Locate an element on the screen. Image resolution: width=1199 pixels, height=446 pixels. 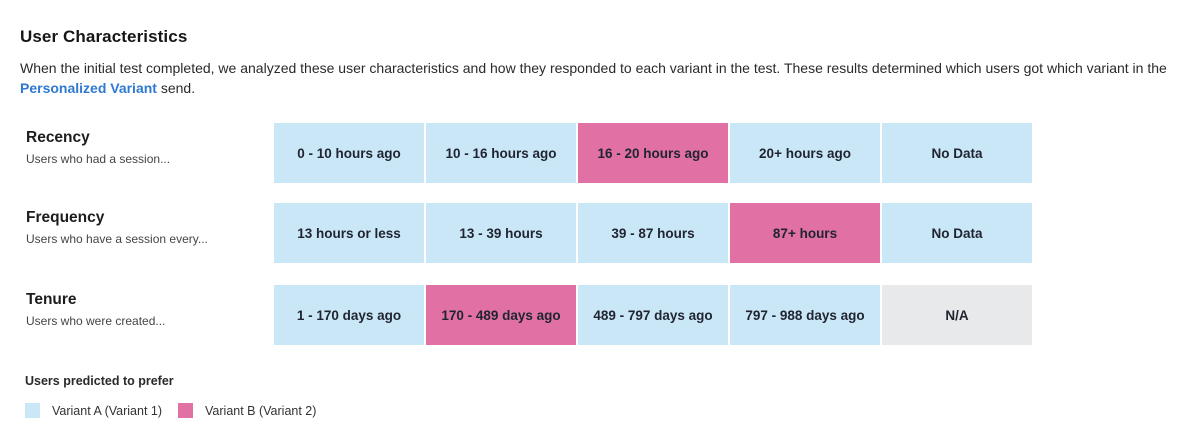
row-name: Tenure is located at coordinates (51, 299).